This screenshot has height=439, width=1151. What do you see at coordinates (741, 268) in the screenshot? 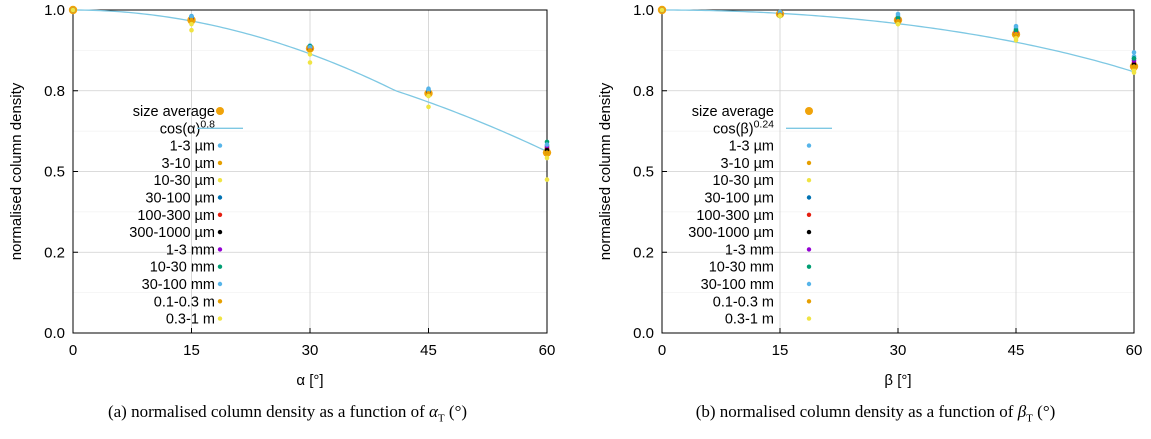
I see `legend-label: 10-30 mm` at bounding box center [741, 268].